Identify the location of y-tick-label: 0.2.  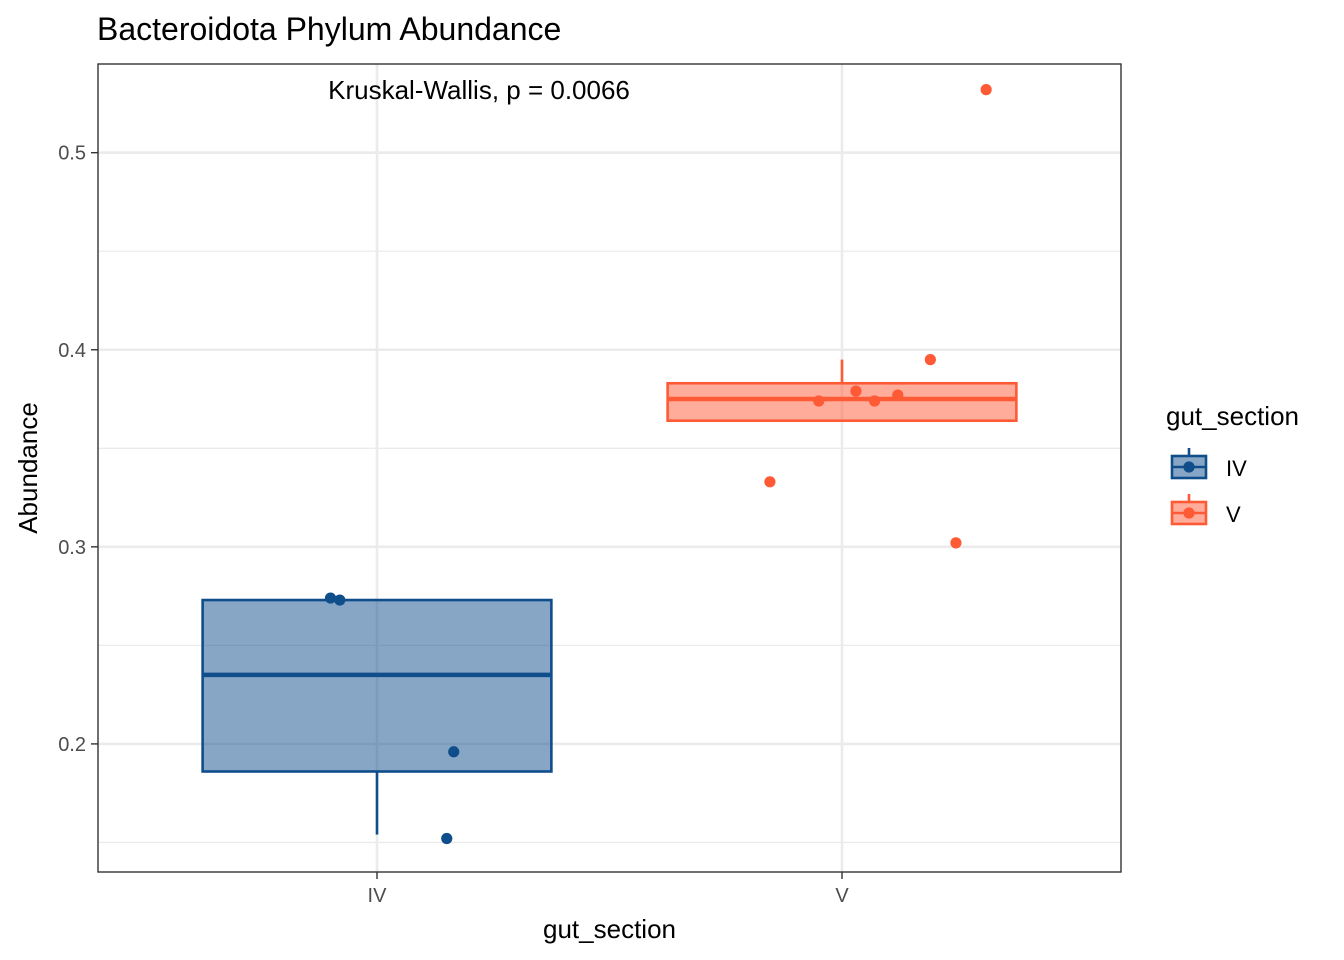
(72, 745).